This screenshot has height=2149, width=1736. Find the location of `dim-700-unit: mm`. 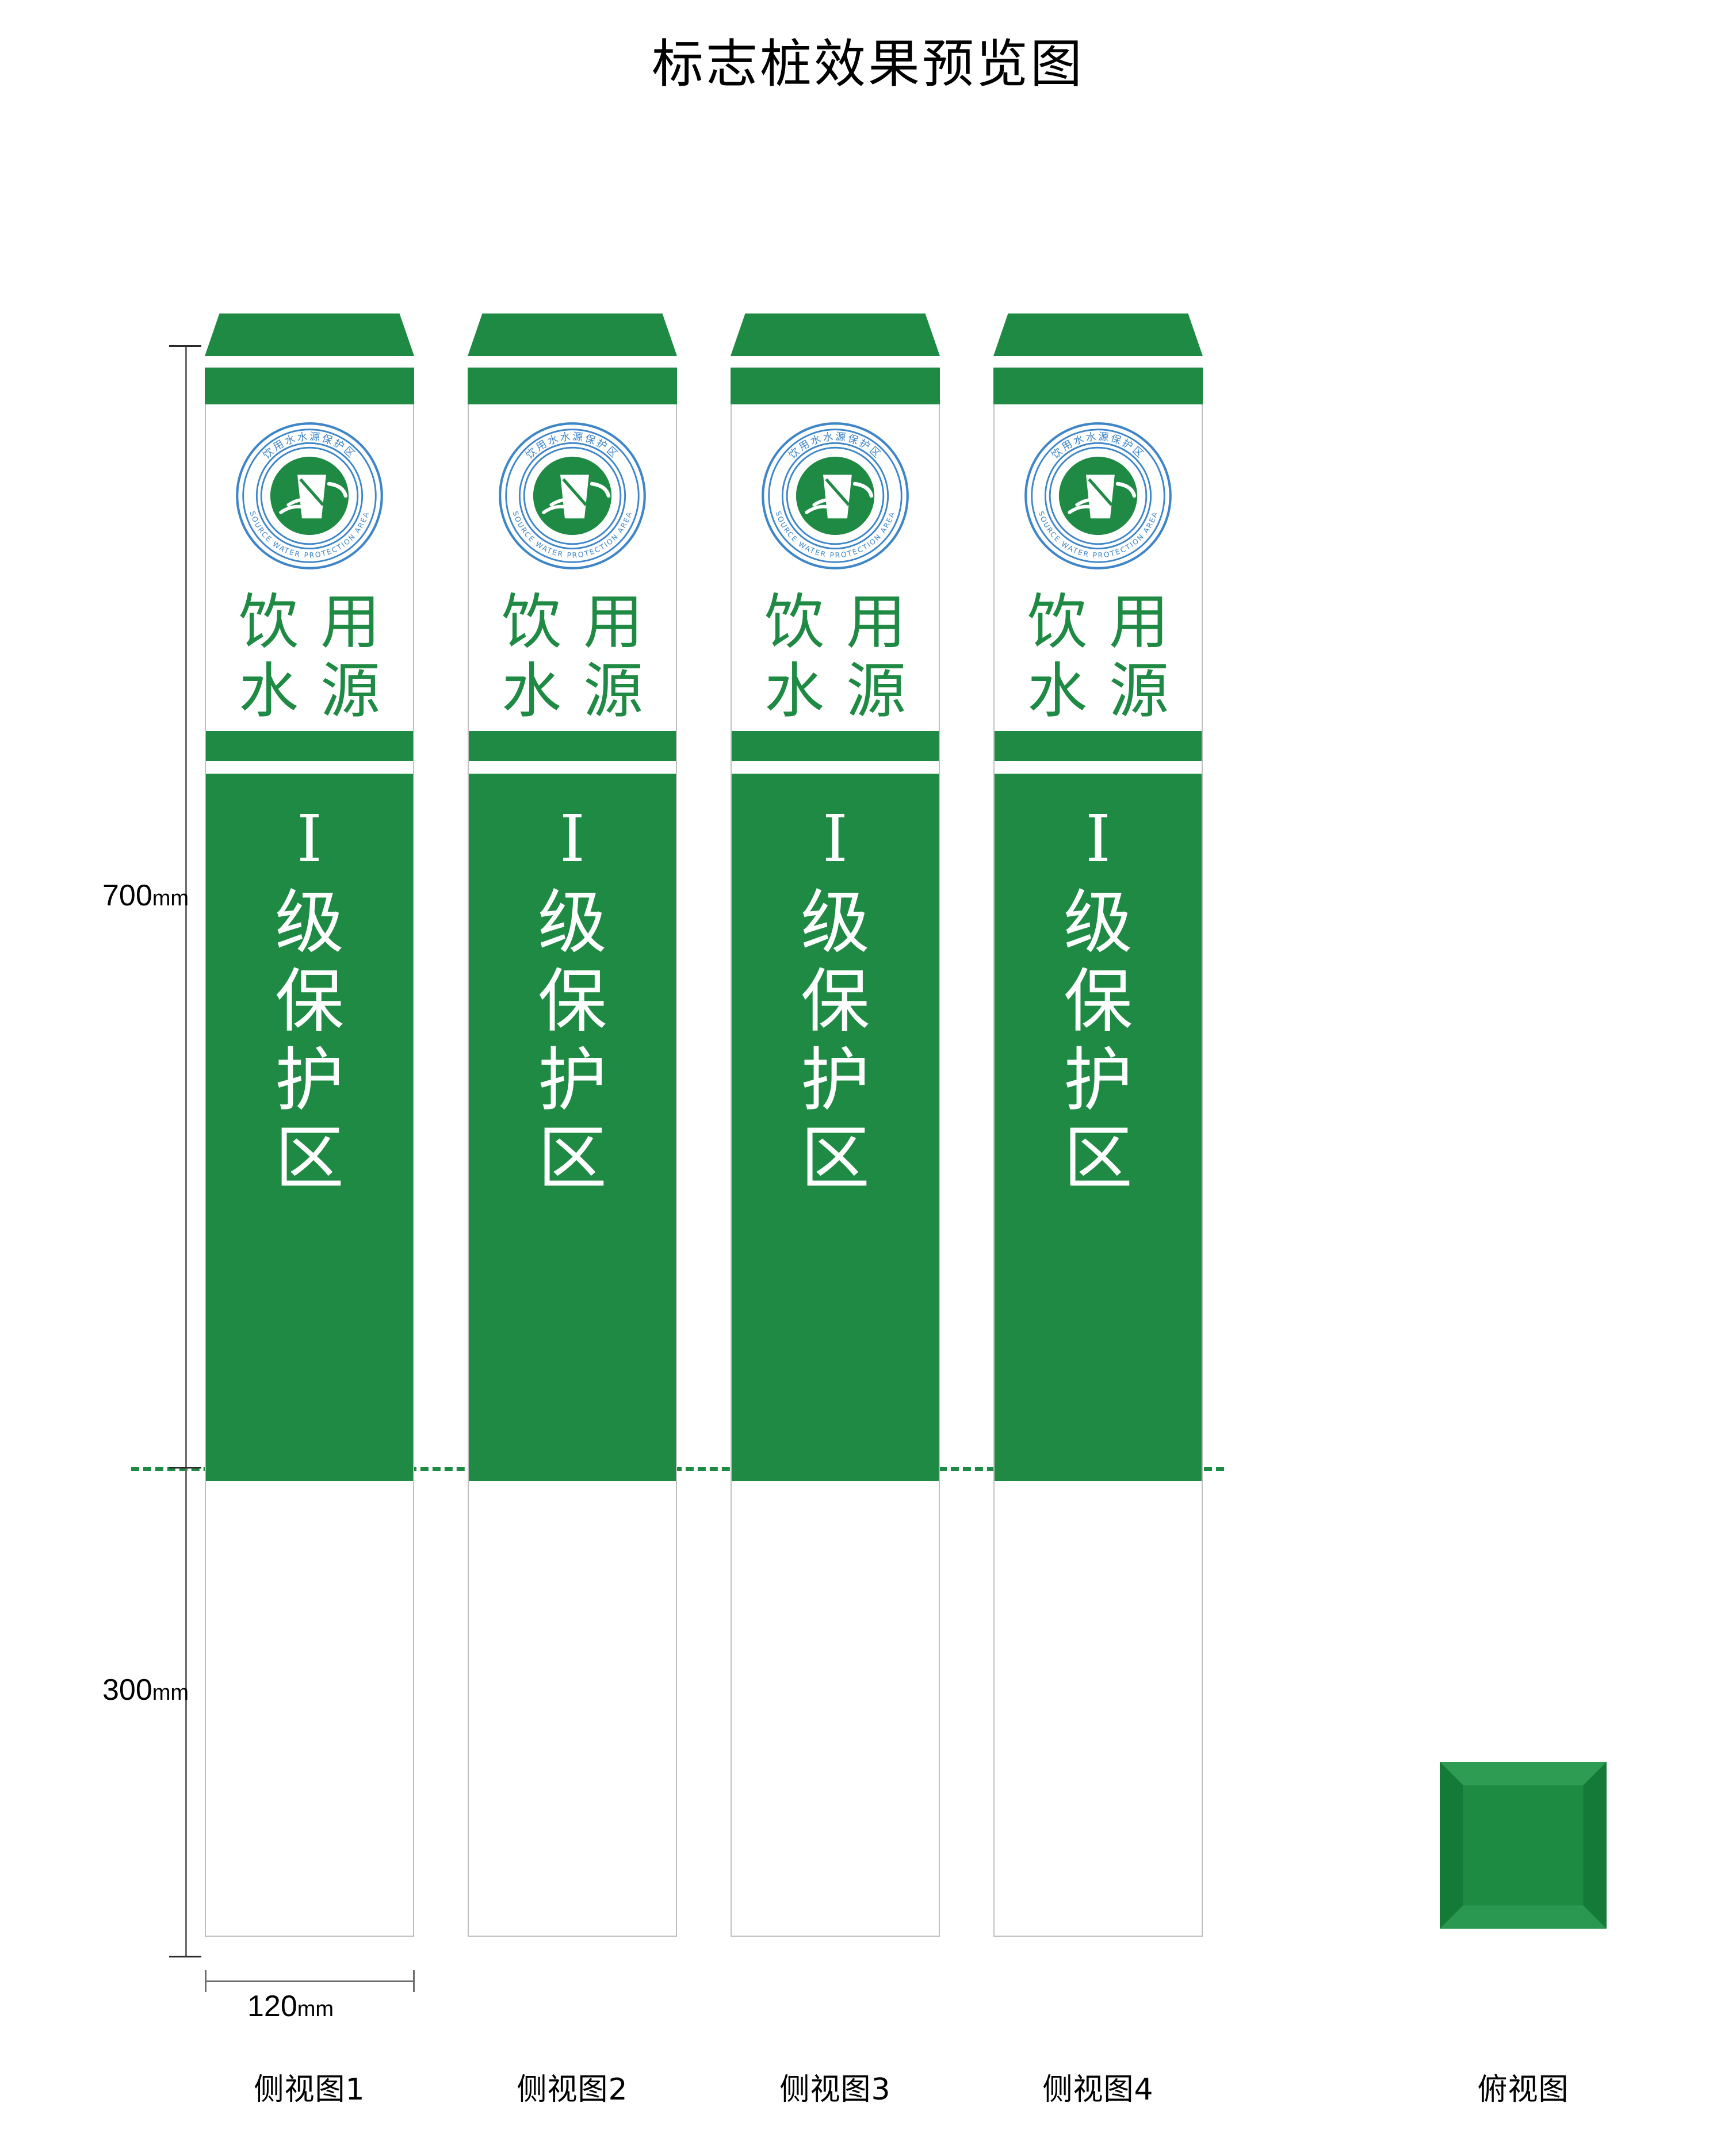

dim-700-unit: mm is located at coordinates (170, 898).